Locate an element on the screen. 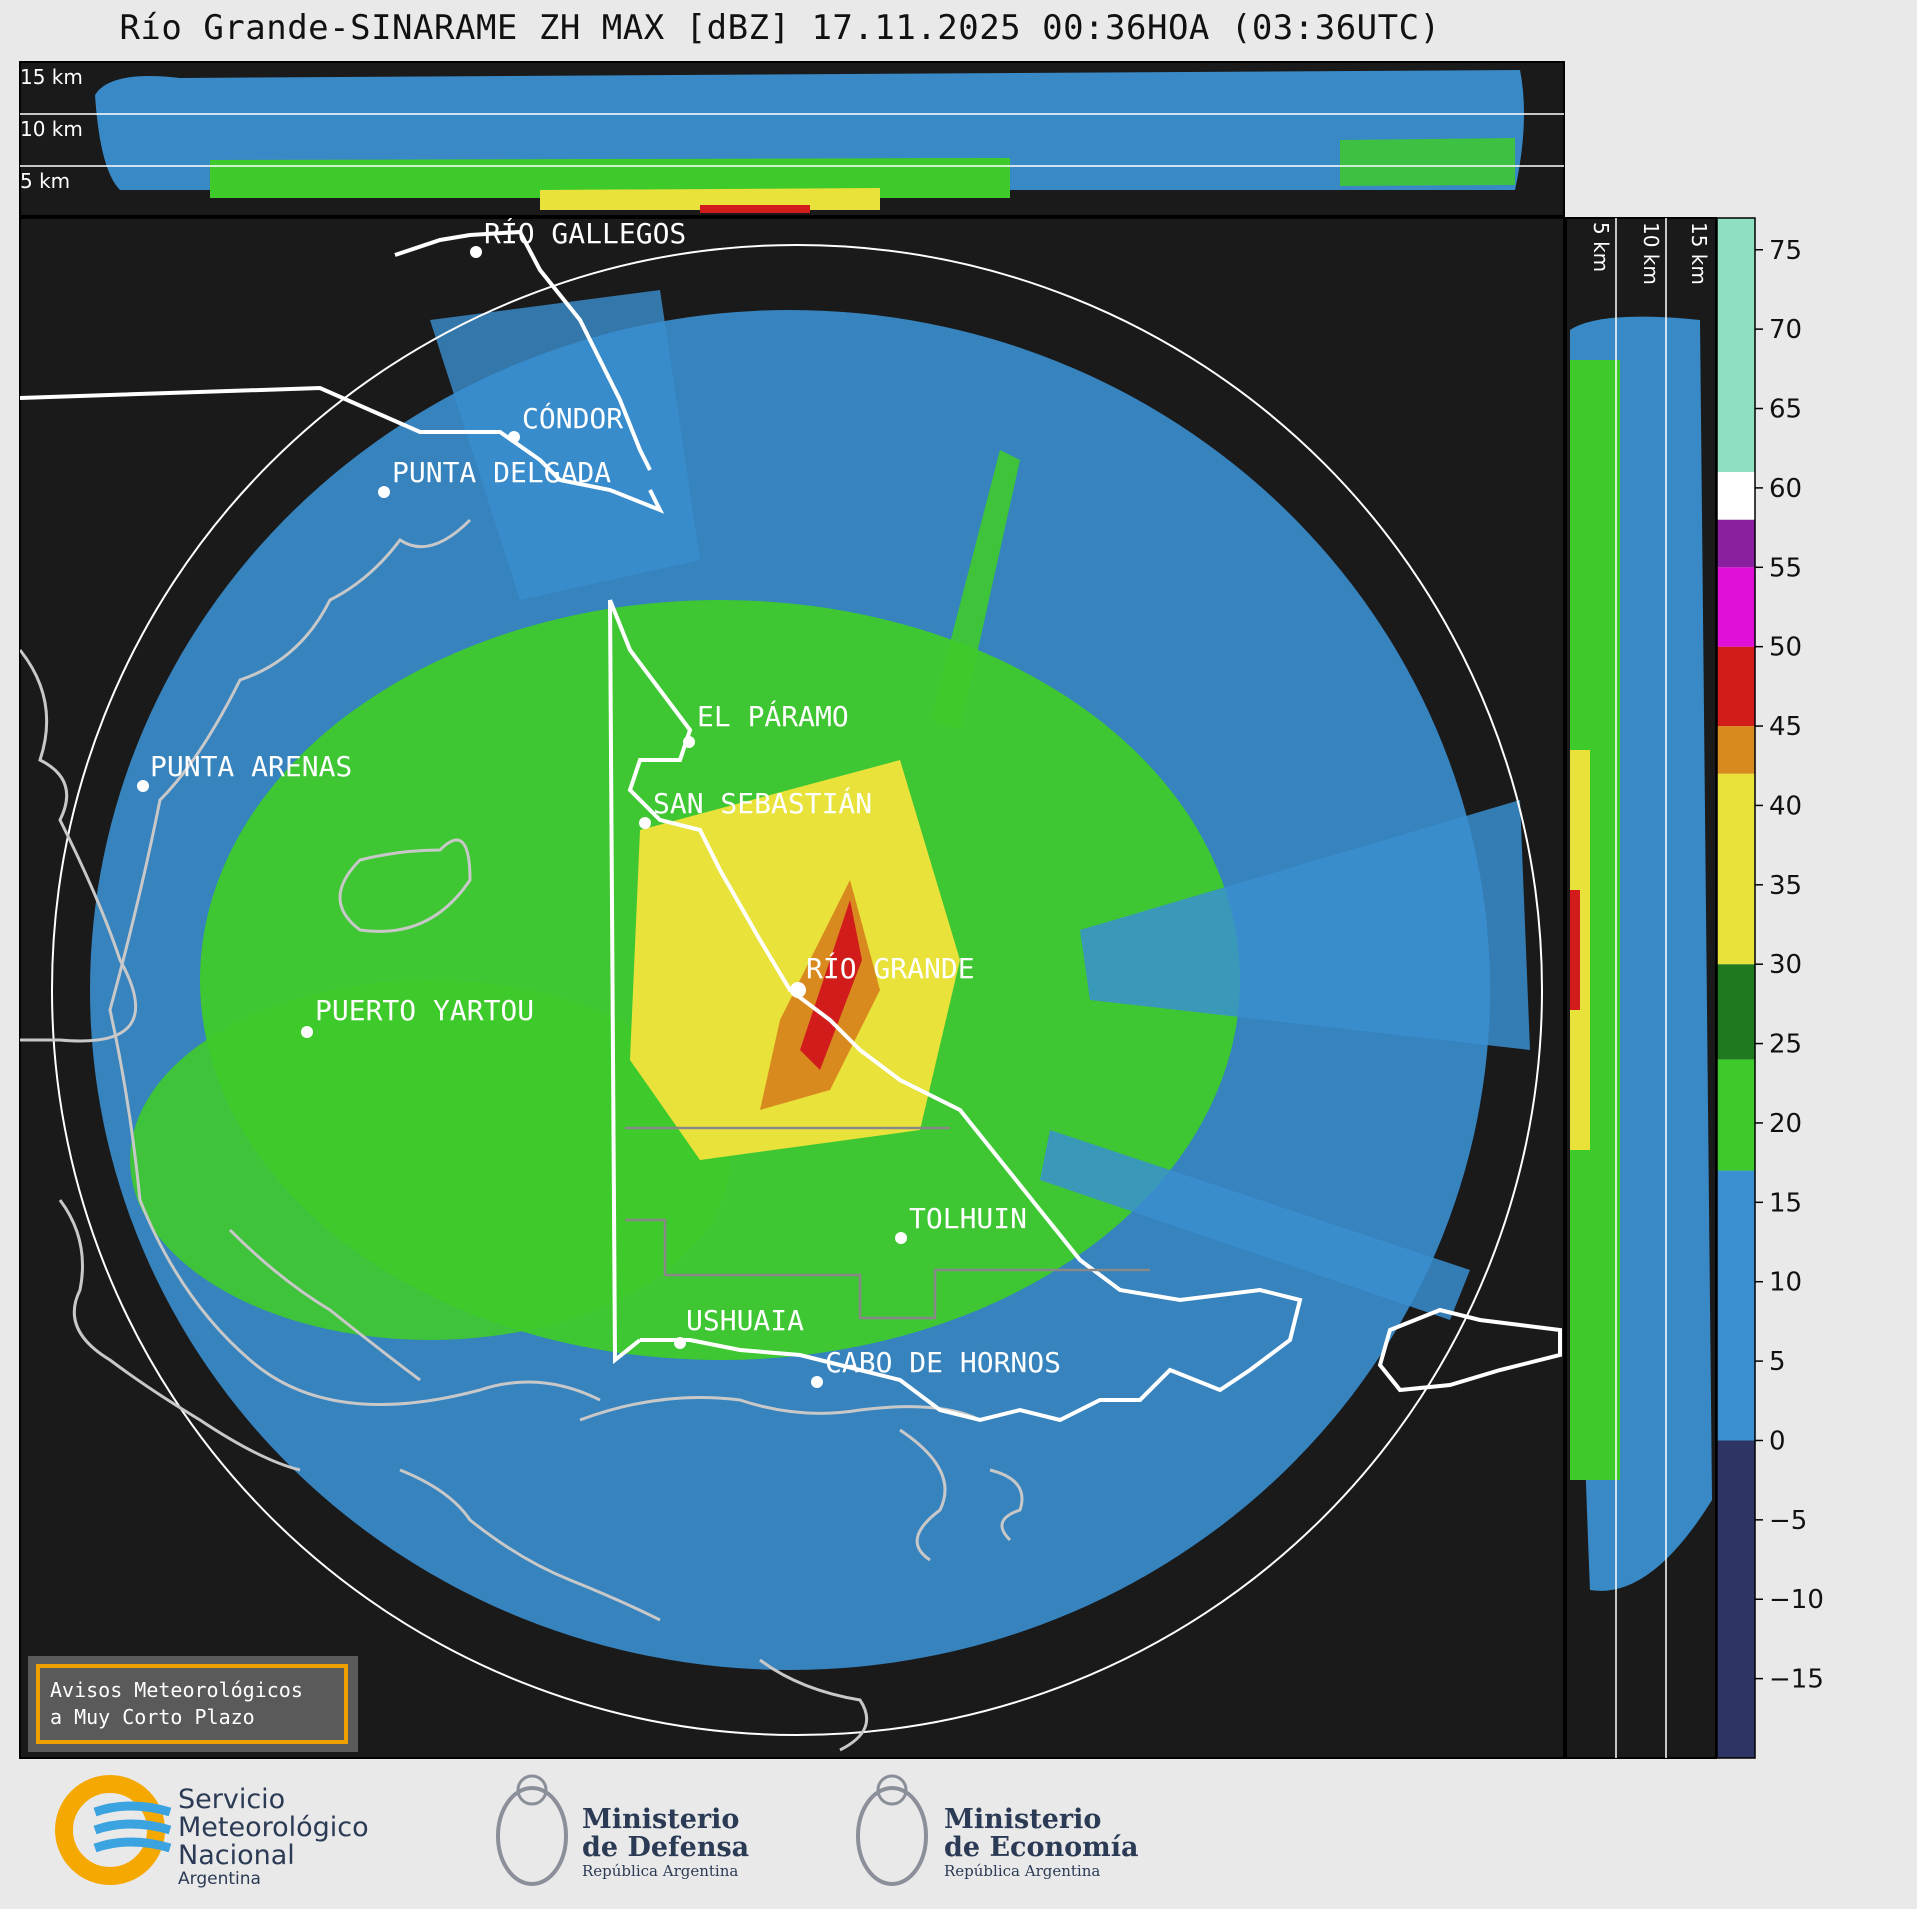 This screenshot has width=1917, height=1909. colorbar-tick-label: 75 is located at coordinates (1785, 251).